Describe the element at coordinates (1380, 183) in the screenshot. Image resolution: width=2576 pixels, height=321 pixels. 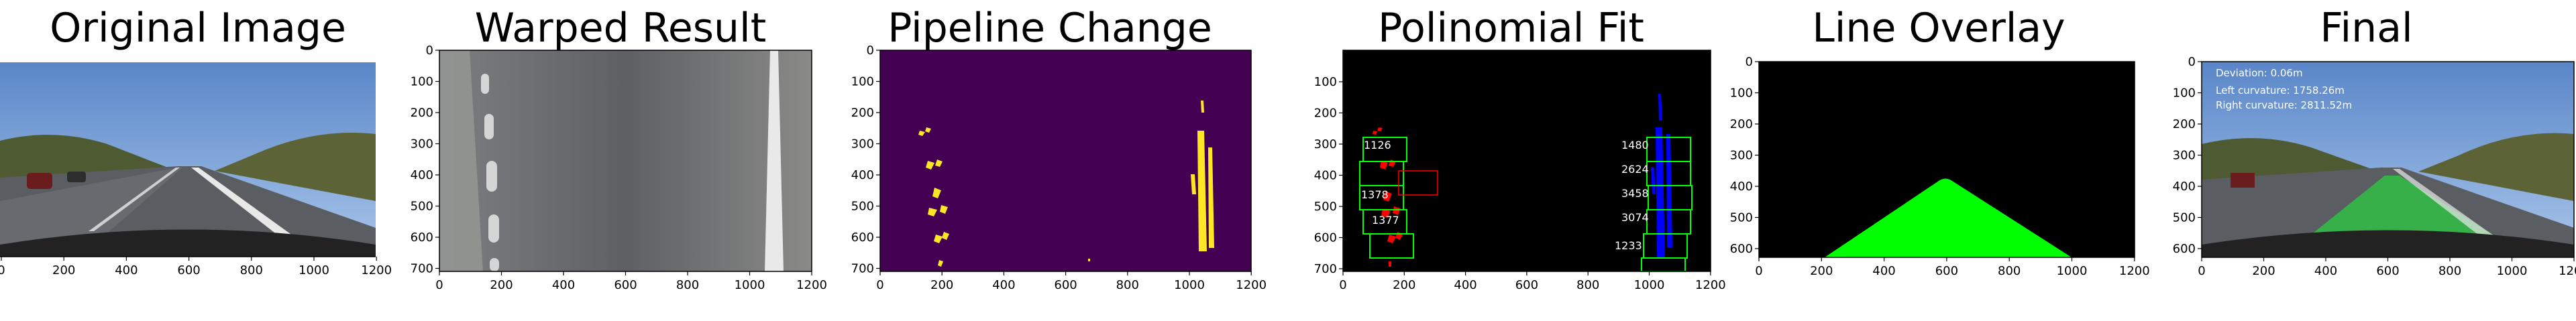
I see `window-labels-left: 1126 1378 1377` at that location.